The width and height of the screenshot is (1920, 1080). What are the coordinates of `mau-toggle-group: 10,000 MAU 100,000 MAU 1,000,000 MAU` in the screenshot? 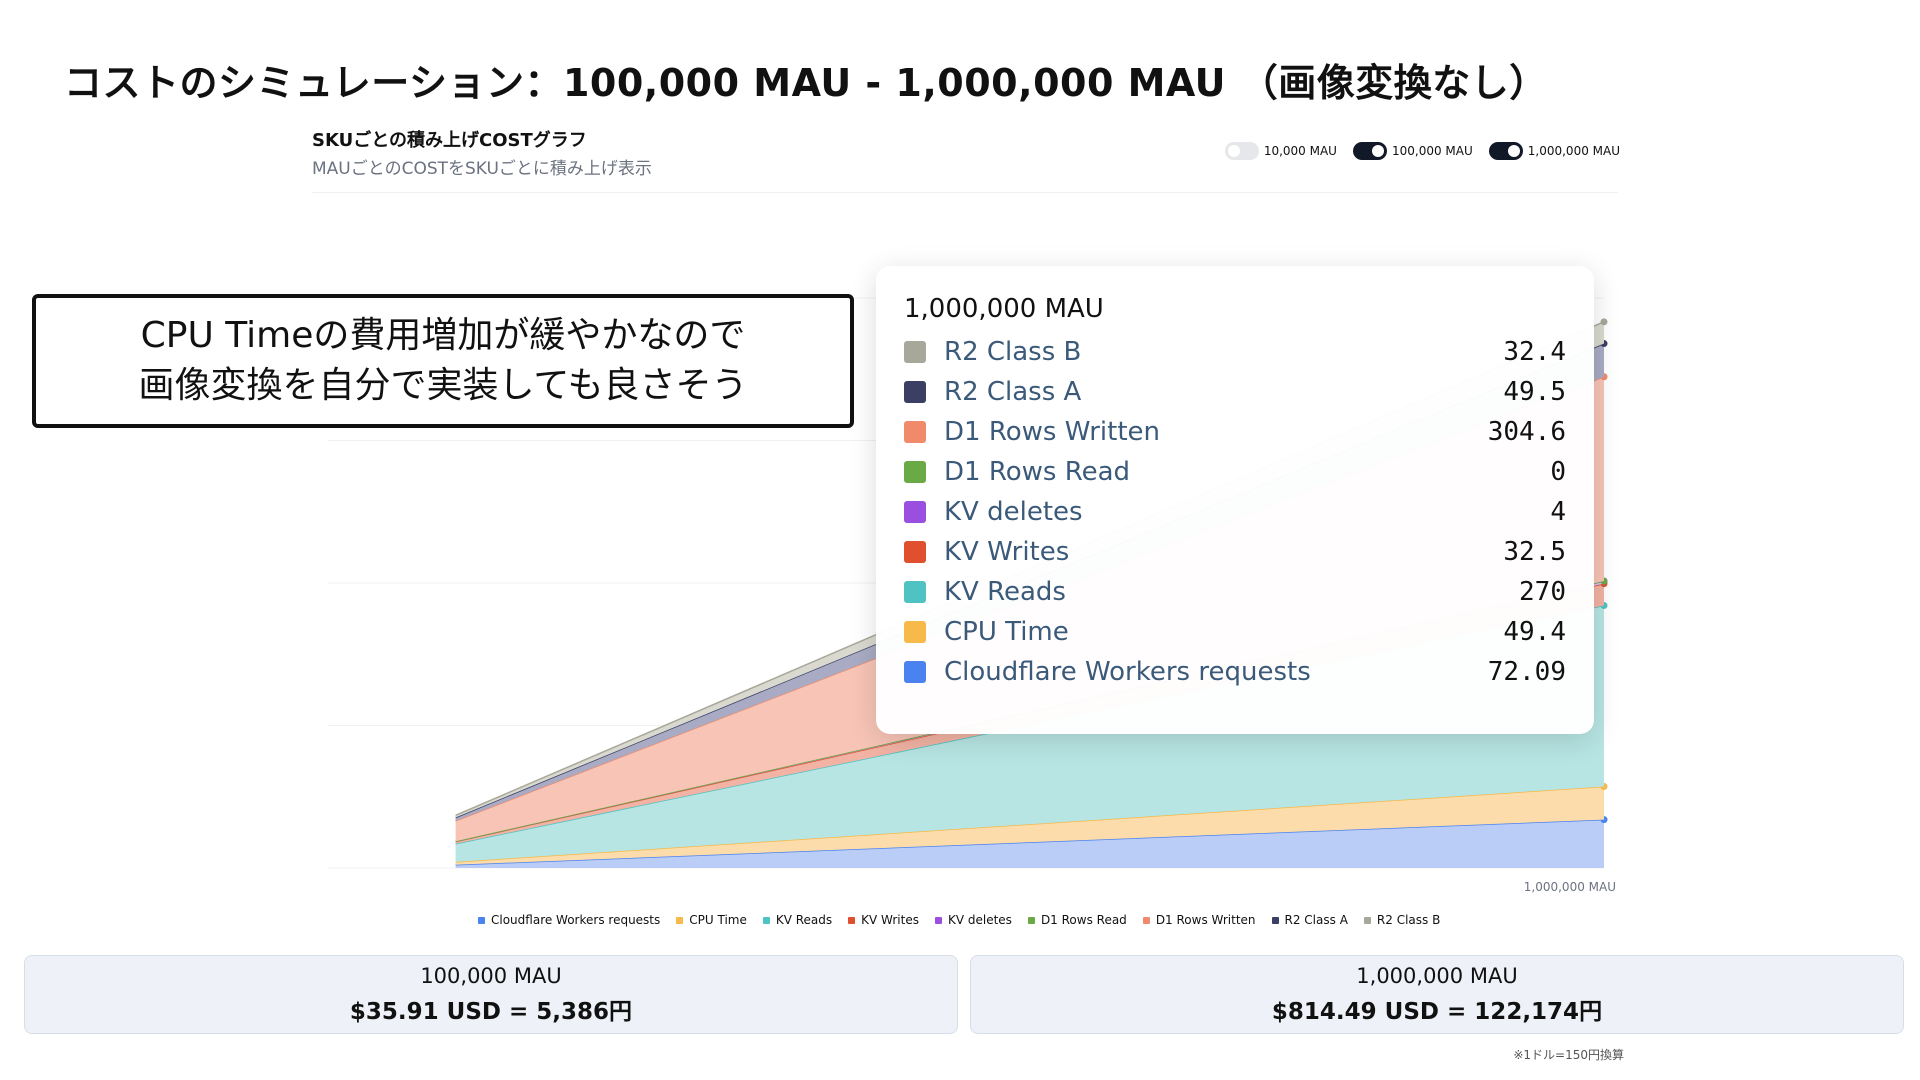 It's located at (1422, 151).